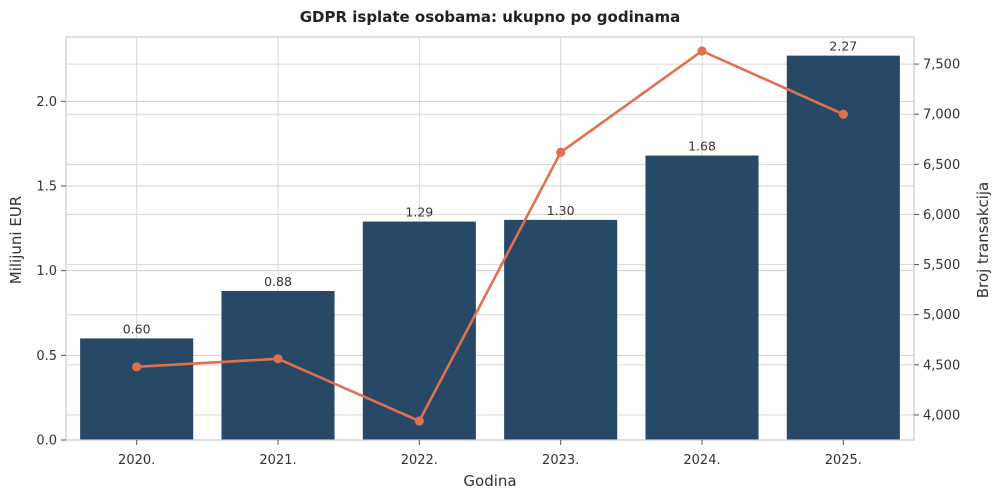 The height and width of the screenshot is (498, 1000). What do you see at coordinates (941, 265) in the screenshot?
I see `y2-tick-label: 5,500` at bounding box center [941, 265].